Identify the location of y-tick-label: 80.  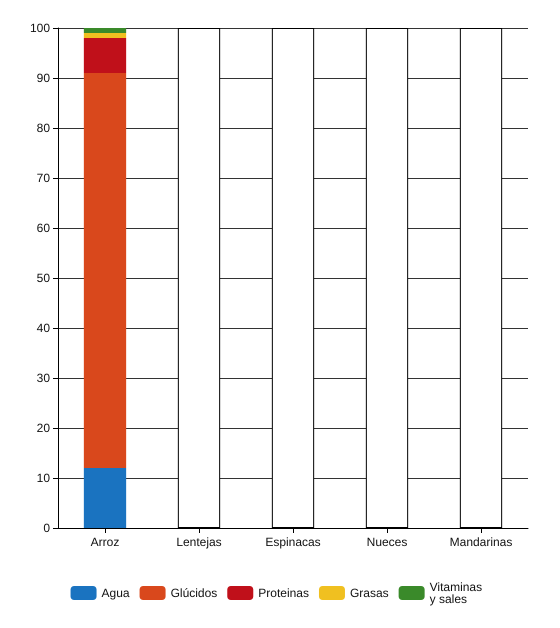
(43, 128).